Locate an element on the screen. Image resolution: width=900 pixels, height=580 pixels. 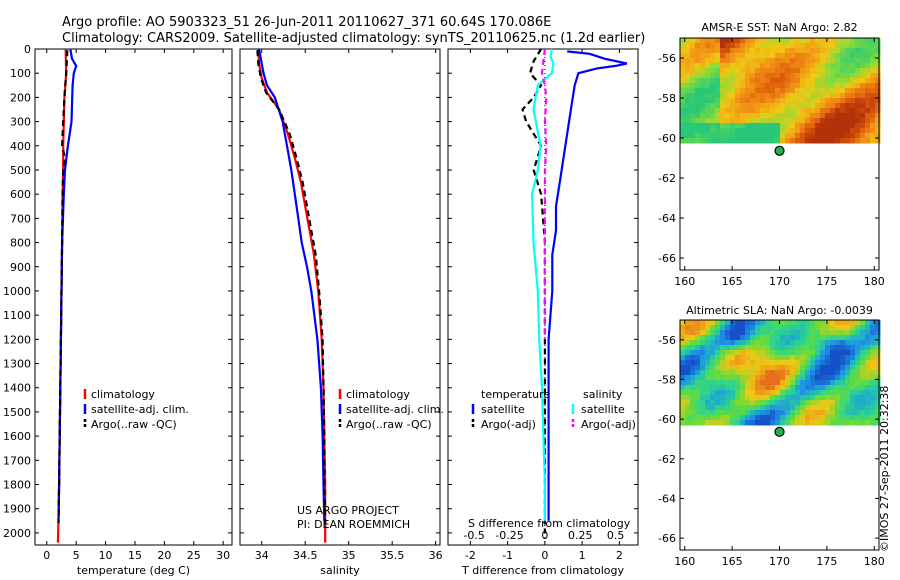
y-tick-label: 300 is located at coordinates (20, 122).